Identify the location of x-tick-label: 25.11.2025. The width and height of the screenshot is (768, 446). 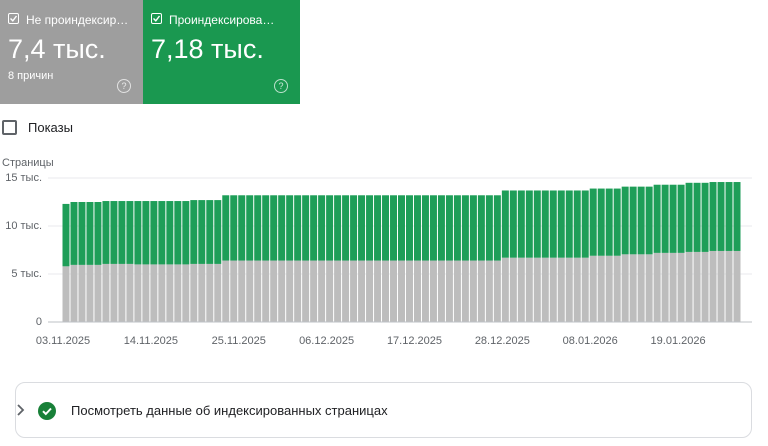
(239, 341).